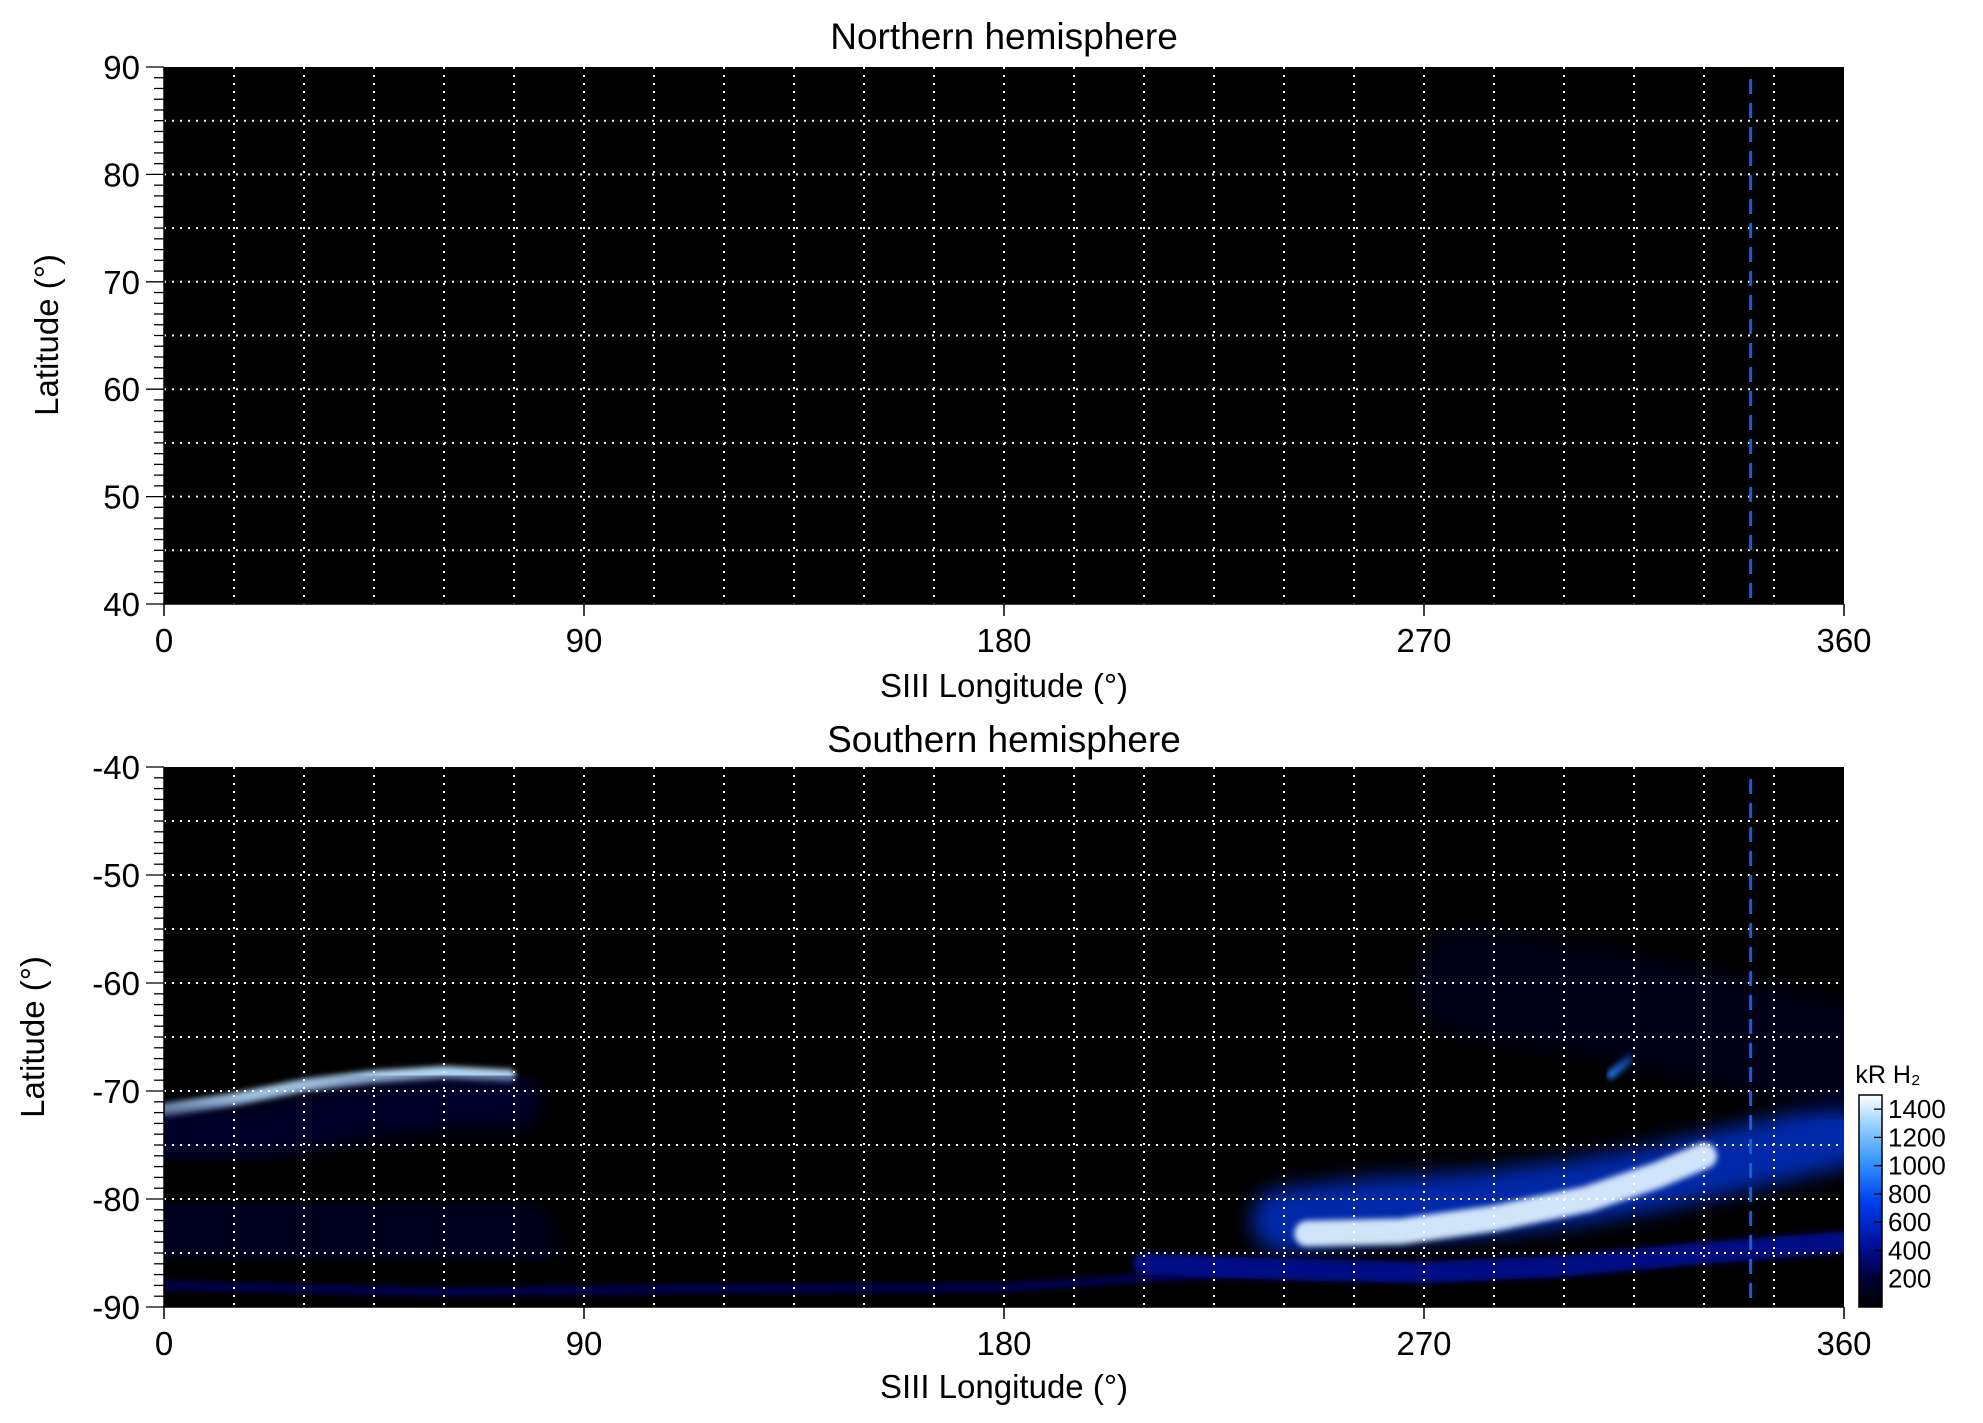 The height and width of the screenshot is (1423, 1983). I want to click on colorbar-tick-label: 1200, so click(1917, 1137).